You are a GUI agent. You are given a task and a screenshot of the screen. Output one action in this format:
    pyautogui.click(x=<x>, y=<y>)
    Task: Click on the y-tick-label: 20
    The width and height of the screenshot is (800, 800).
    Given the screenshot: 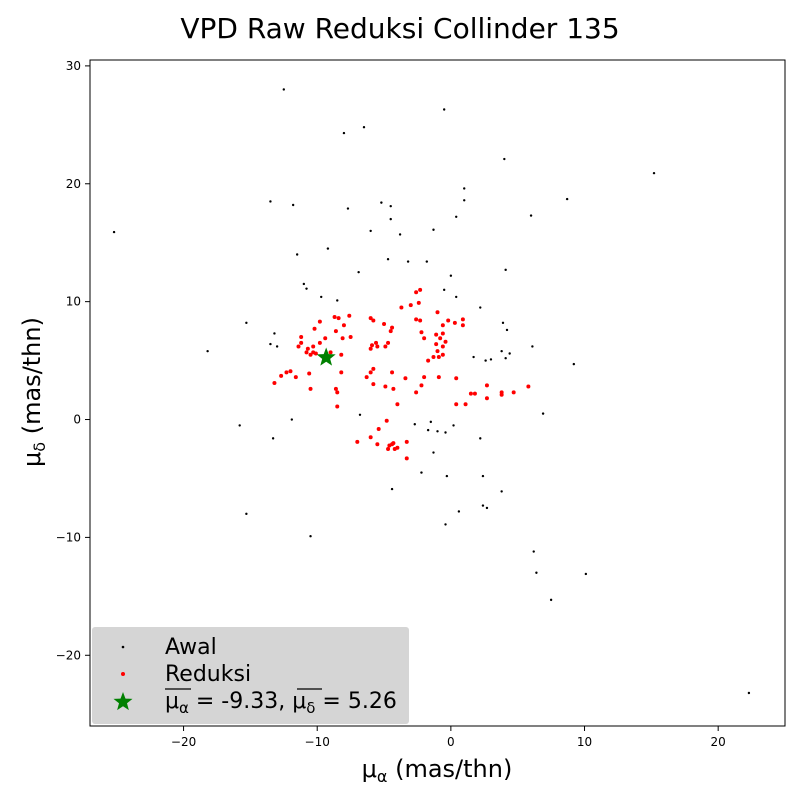 What is the action you would take?
    pyautogui.click(x=73, y=184)
    